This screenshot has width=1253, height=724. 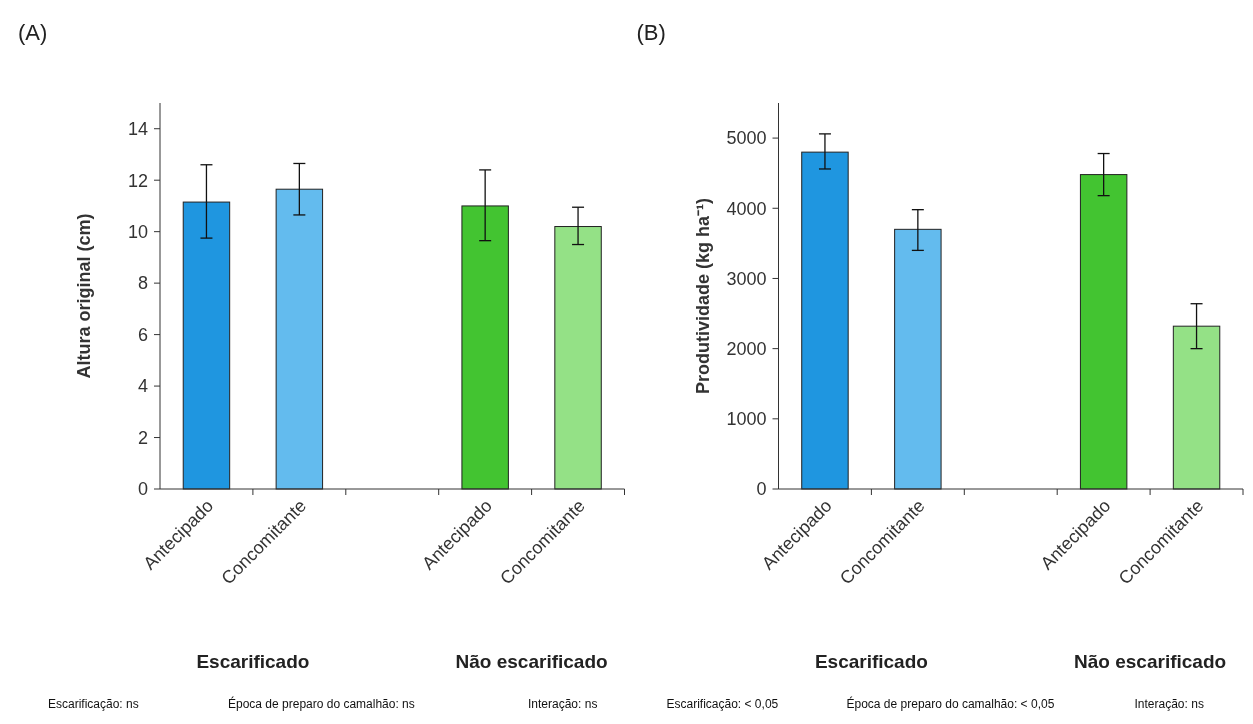 What do you see at coordinates (702, 296) in the screenshot?
I see `y-axis-title: Produtividade (kg ha⁻¹)` at bounding box center [702, 296].